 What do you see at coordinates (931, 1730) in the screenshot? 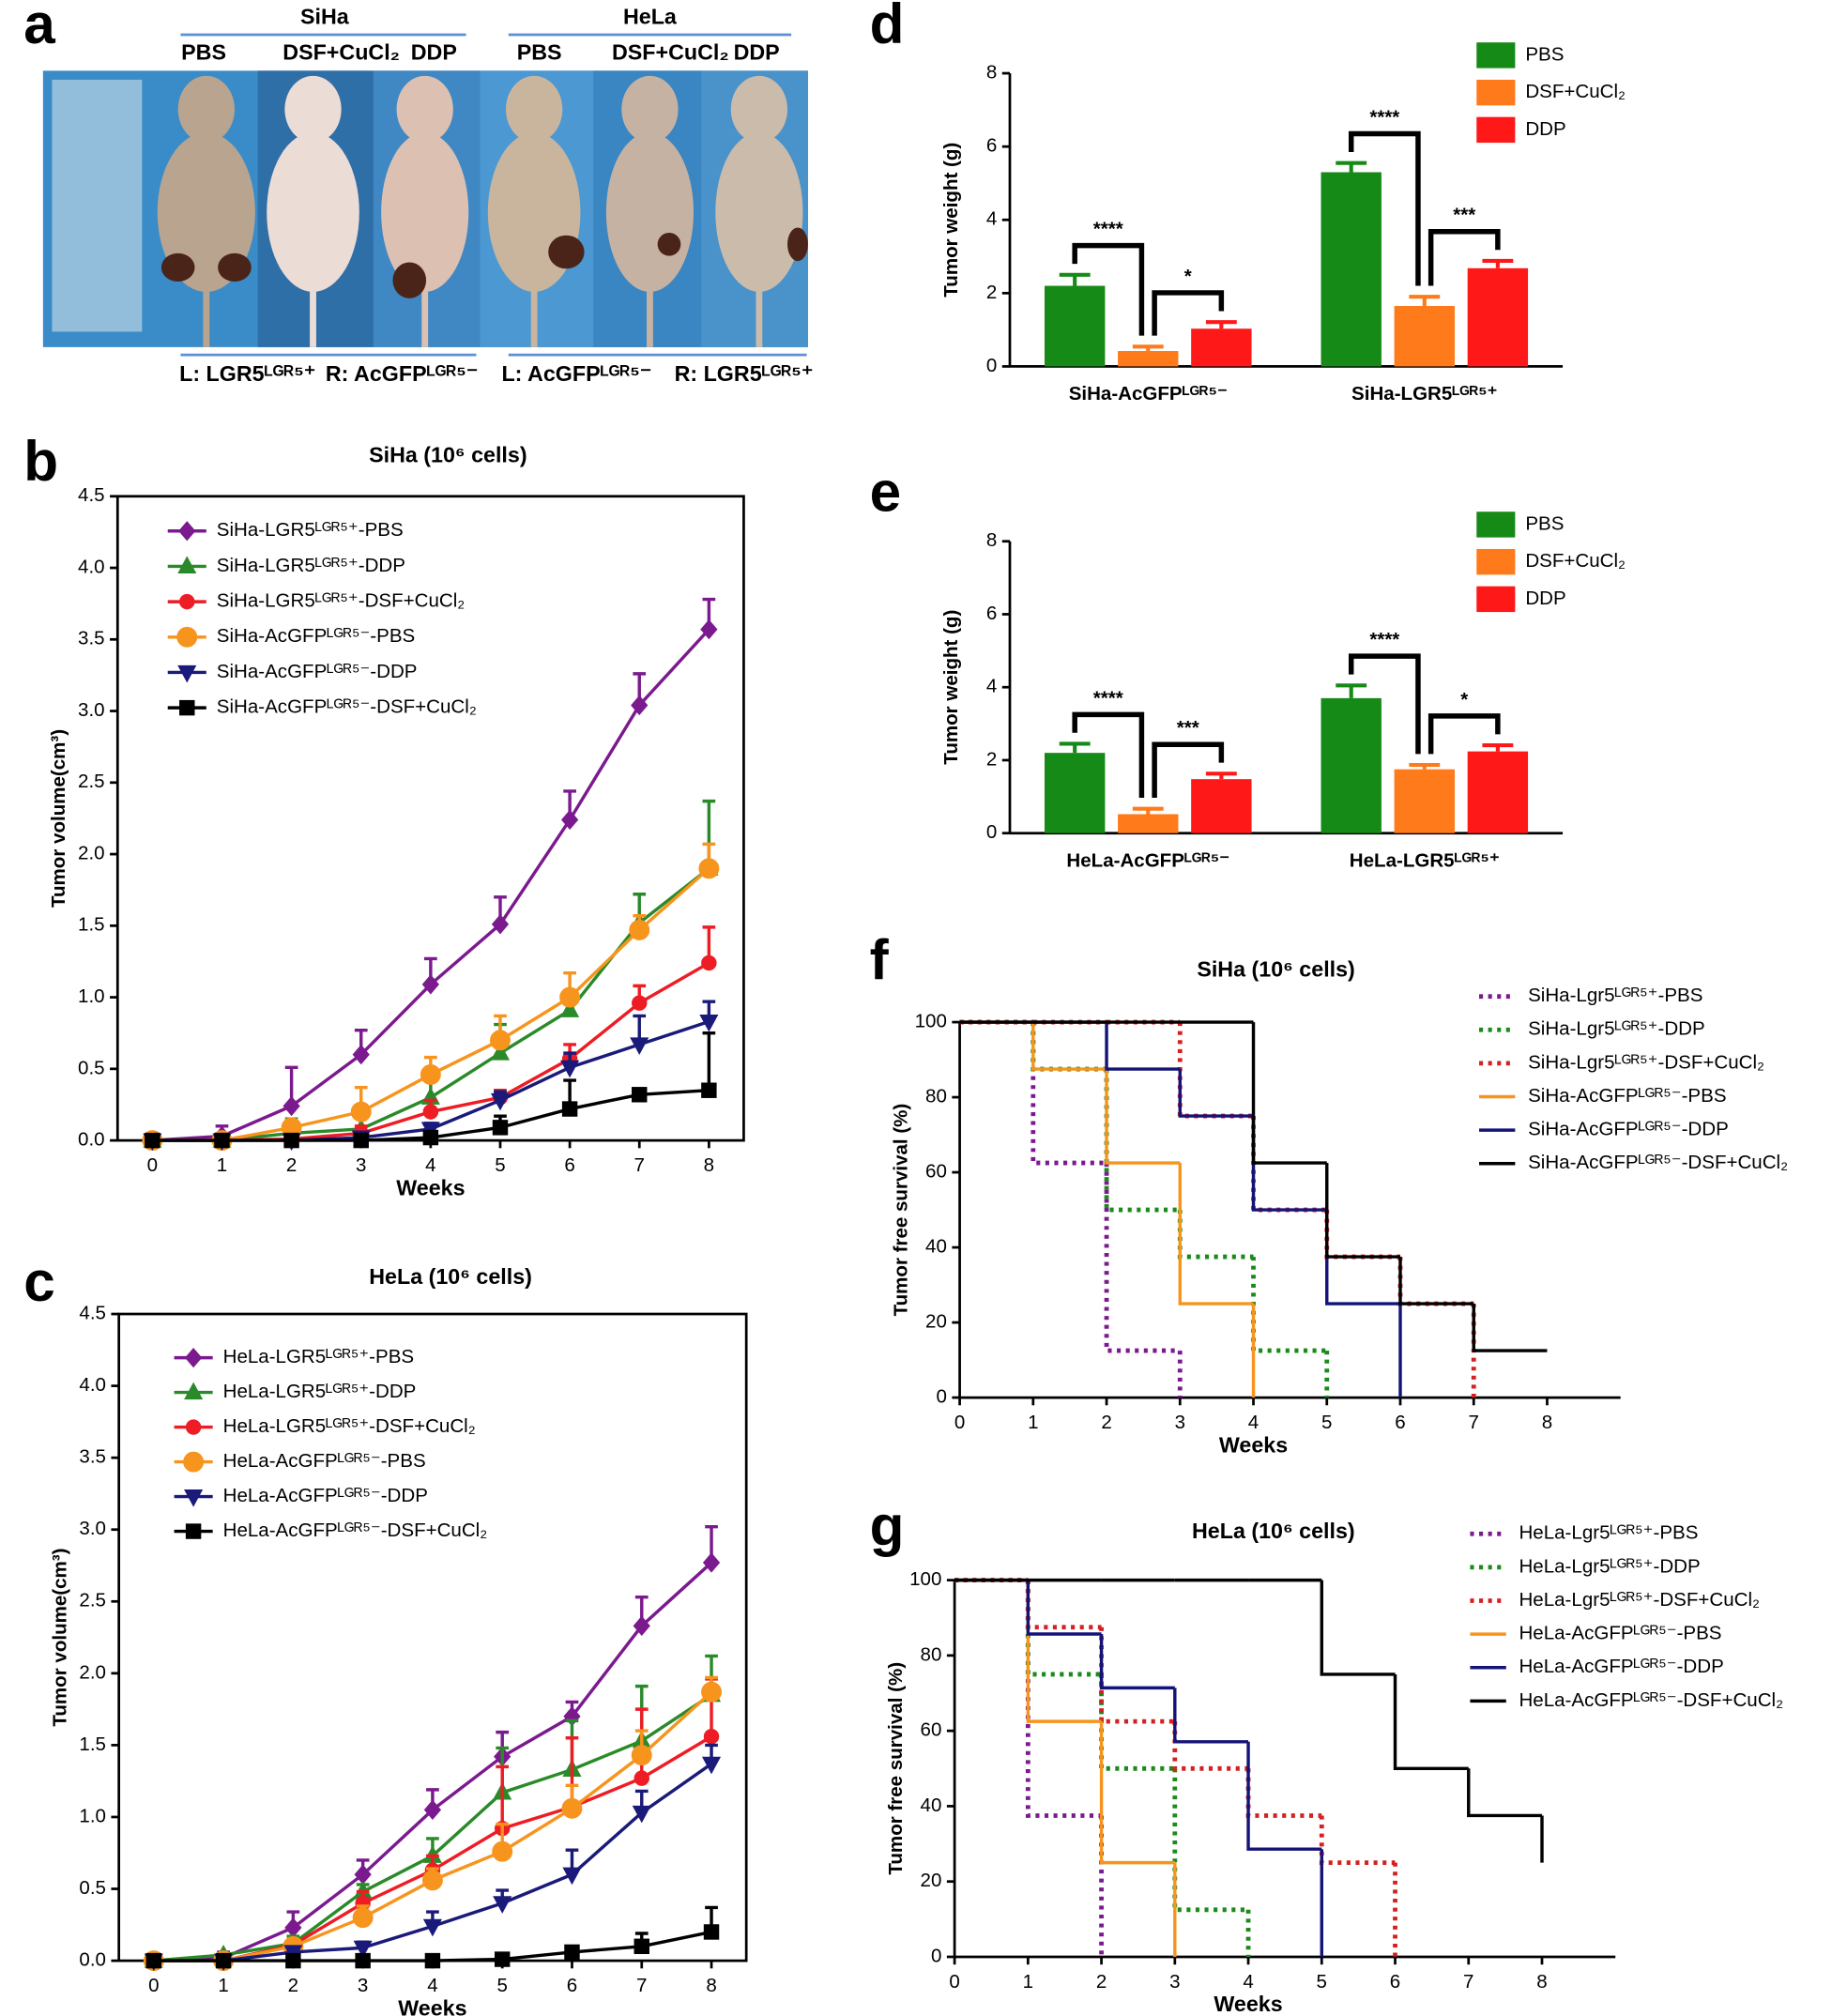
I see `y-tick-label: 60` at bounding box center [931, 1730].